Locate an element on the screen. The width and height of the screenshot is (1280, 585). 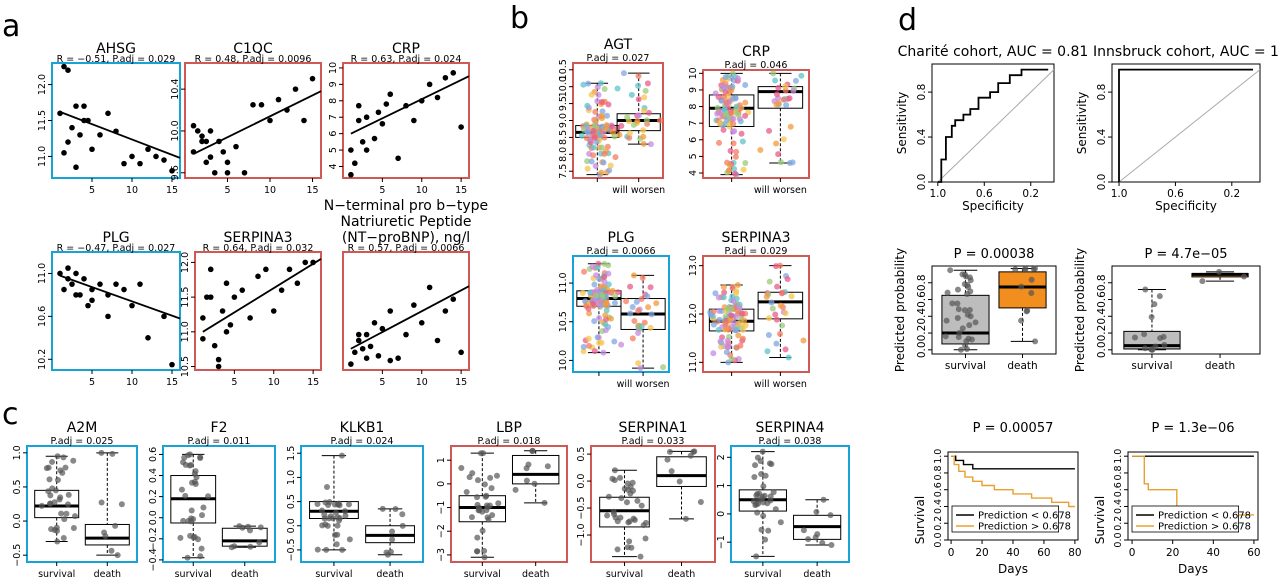
category-label: survival is located at coordinates (482, 574).